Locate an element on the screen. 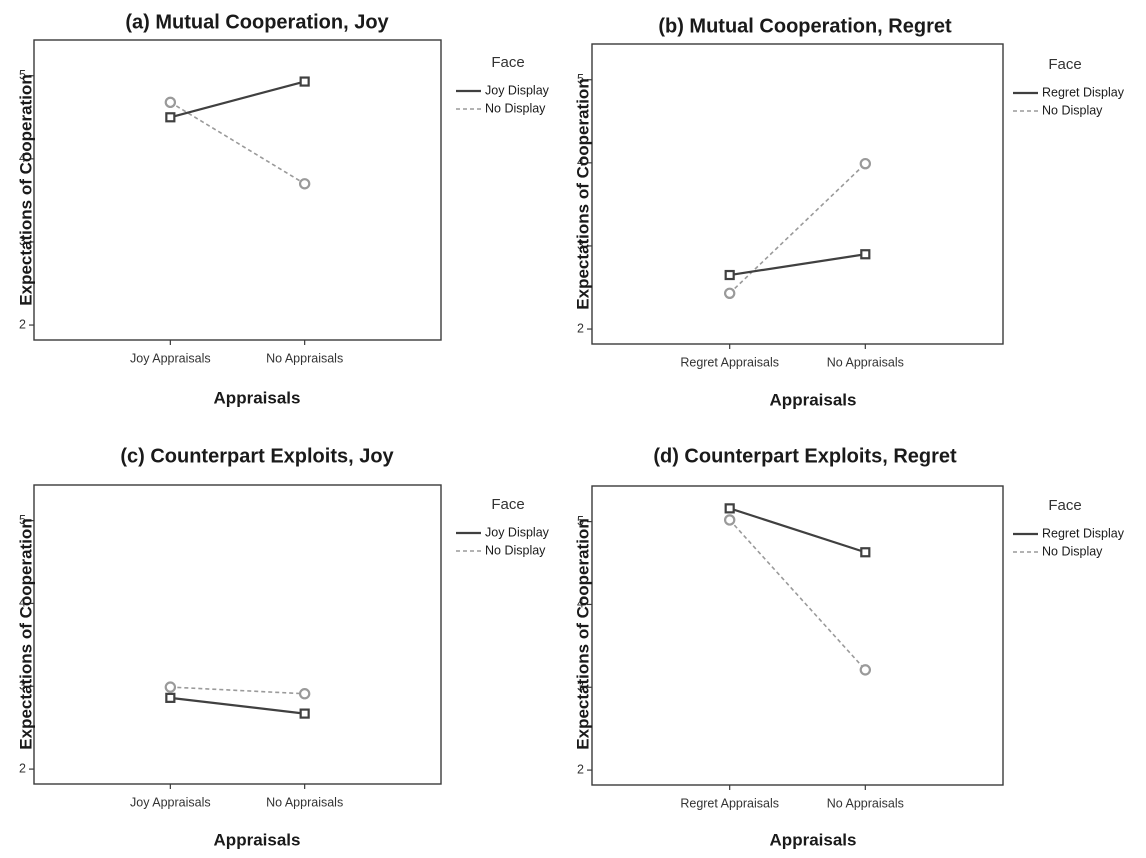  chart-title: (a) Mutual Cooperation, Joy is located at coordinates (257, 22).